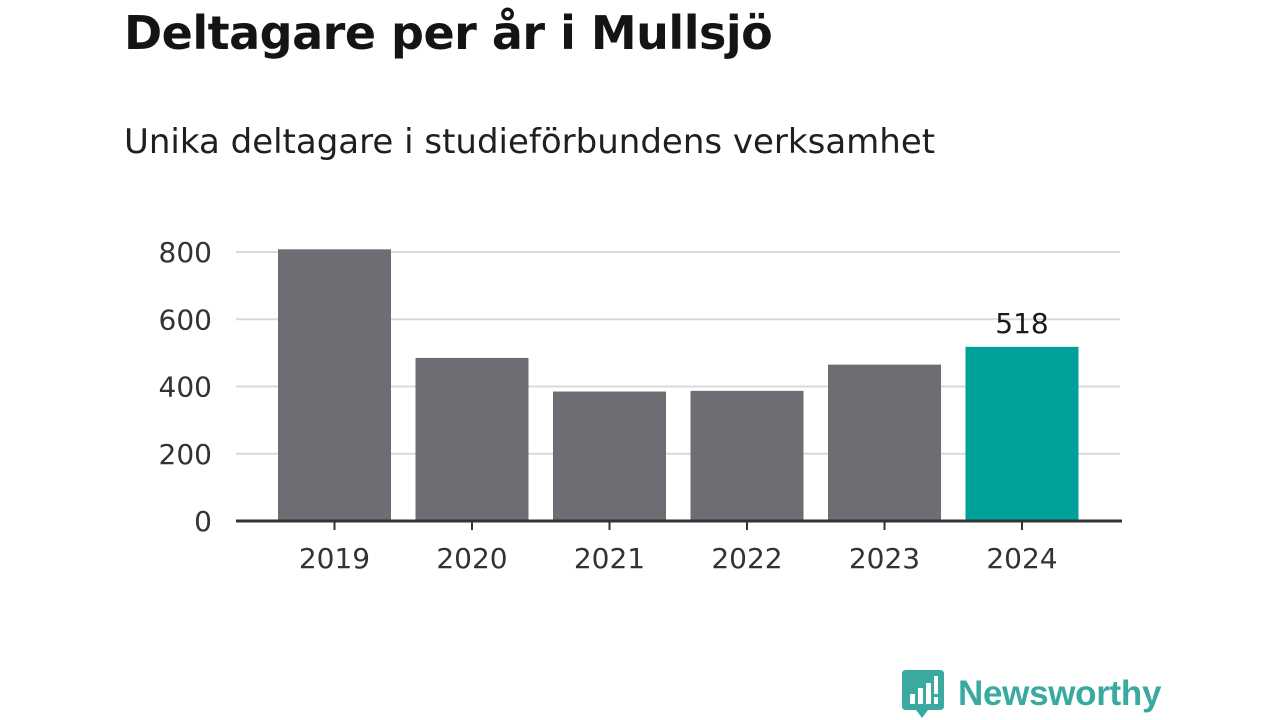 Image resolution: width=1280 pixels, height=720 pixels. What do you see at coordinates (334, 385) in the screenshot?
I see `bar-2019` at bounding box center [334, 385].